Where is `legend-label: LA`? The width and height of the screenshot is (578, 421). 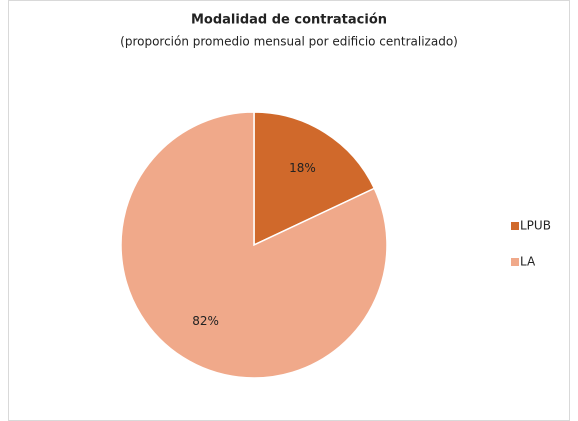 legend-label: LA is located at coordinates (528, 262).